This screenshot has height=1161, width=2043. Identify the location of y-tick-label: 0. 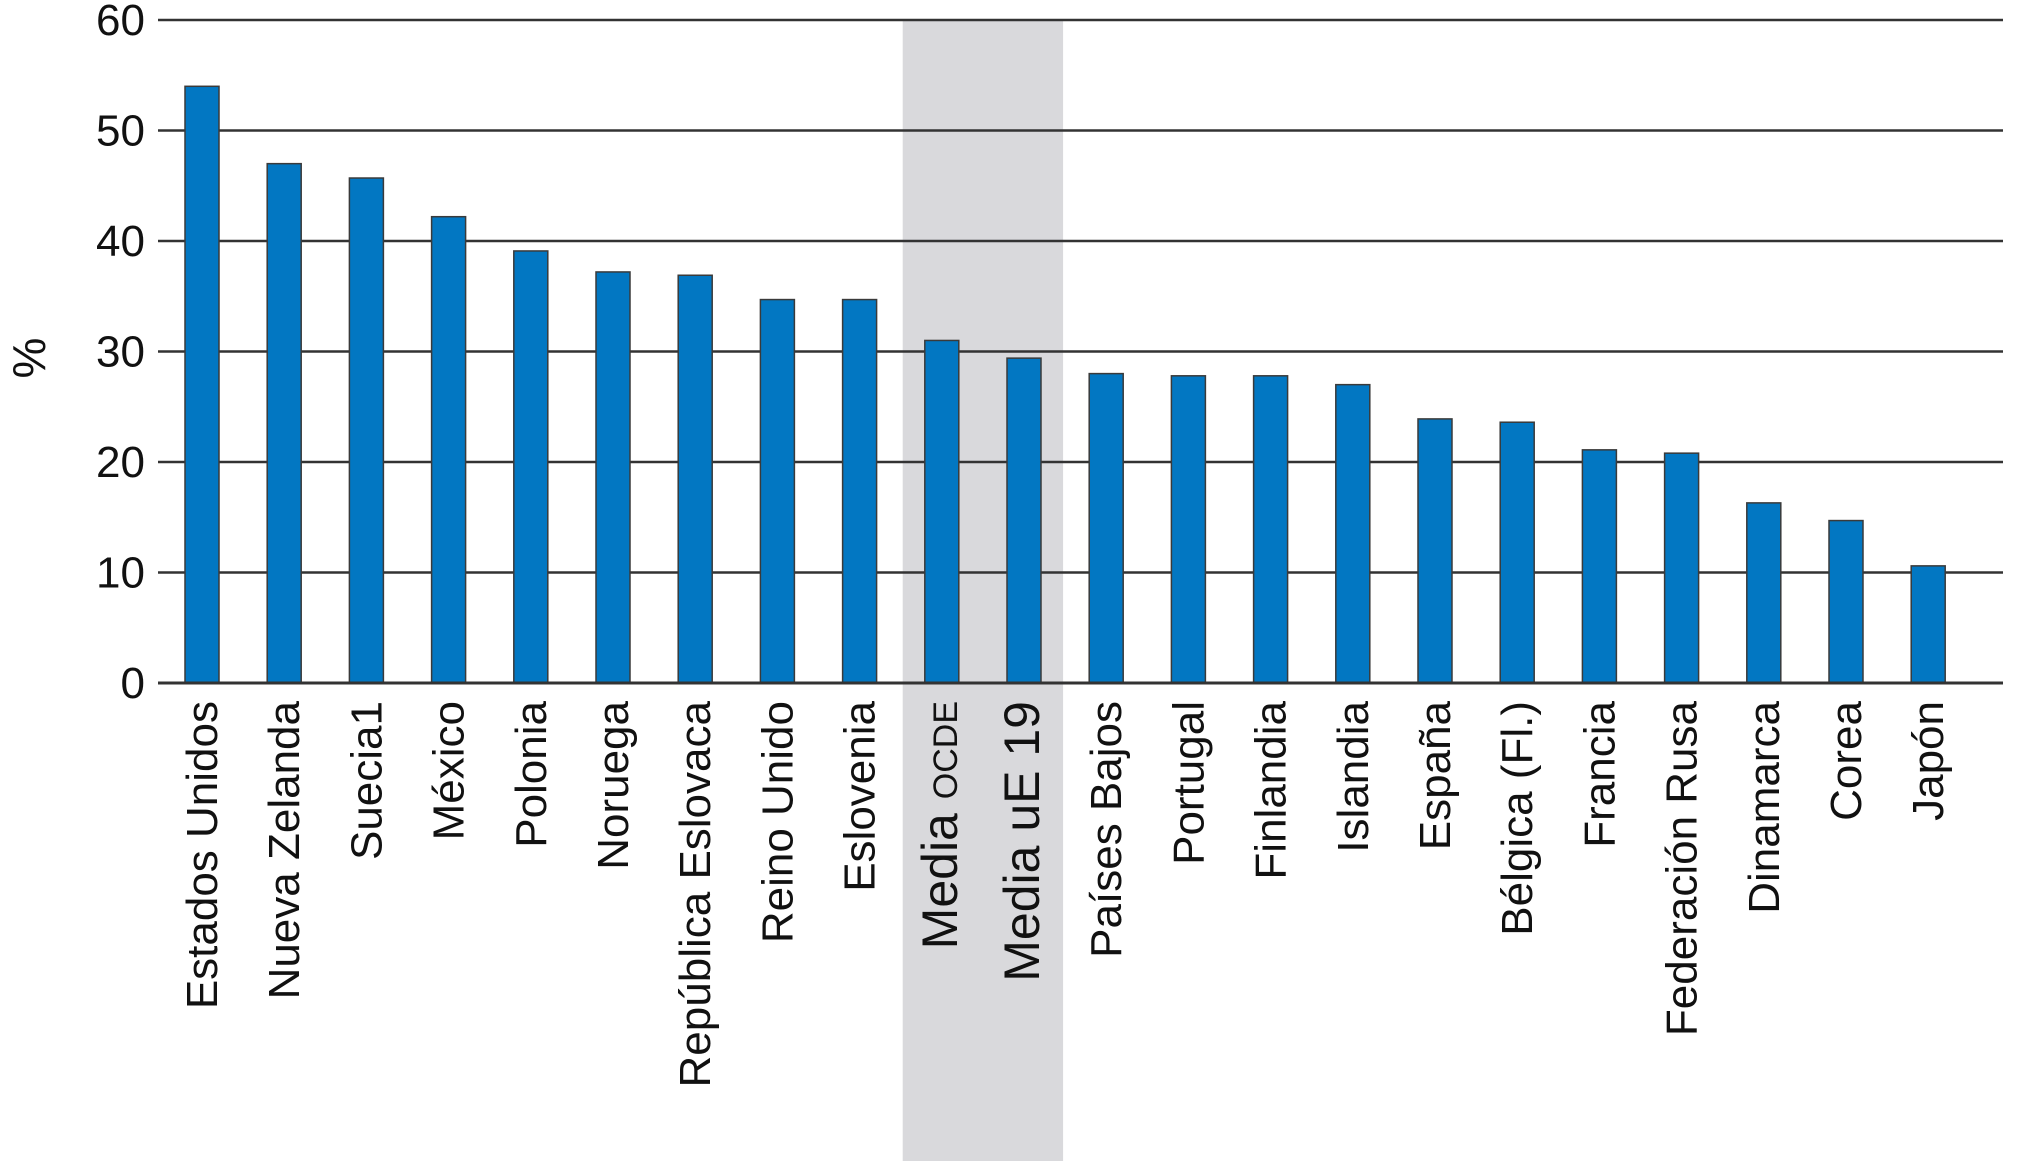
(133, 683).